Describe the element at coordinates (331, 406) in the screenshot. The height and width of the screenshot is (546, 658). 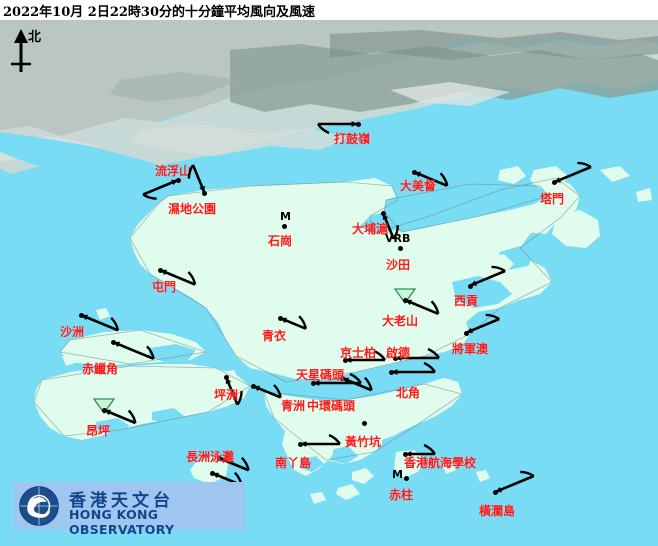
I see `station-label: 中環碼頭` at that location.